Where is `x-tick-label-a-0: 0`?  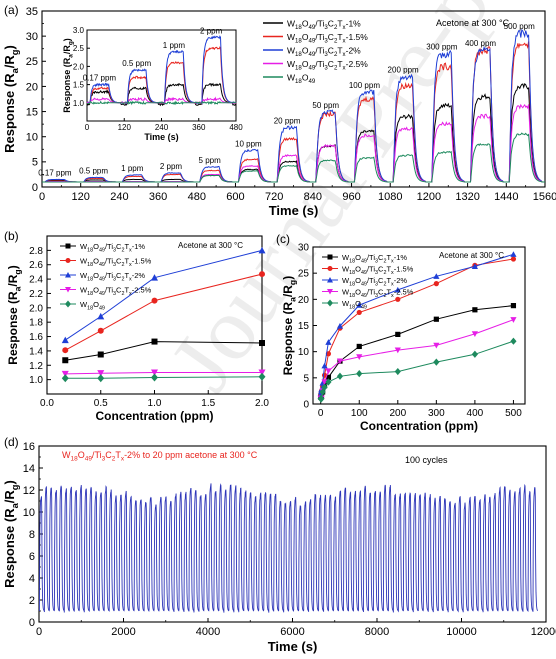
x-tick-label-a-0: 0 is located at coordinates (42, 197).